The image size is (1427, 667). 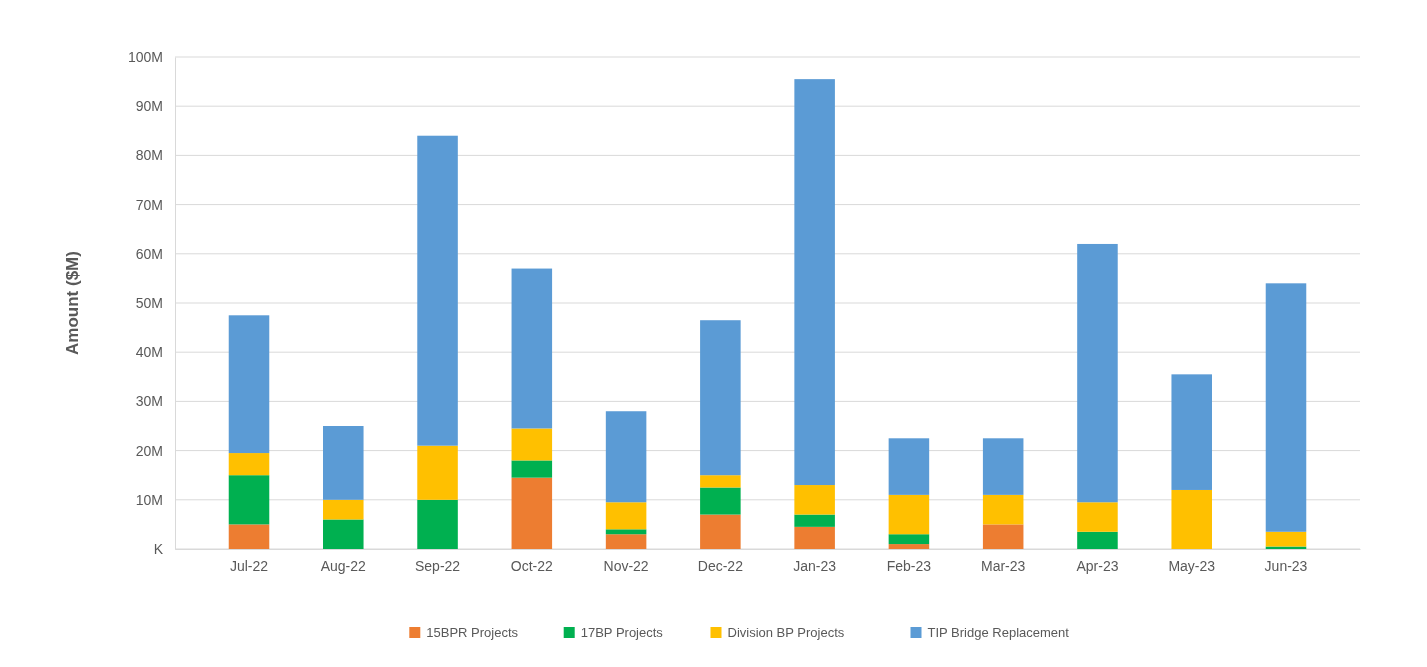 What do you see at coordinates (149, 204) in the screenshot?
I see `y-tick-label: 70M` at bounding box center [149, 204].